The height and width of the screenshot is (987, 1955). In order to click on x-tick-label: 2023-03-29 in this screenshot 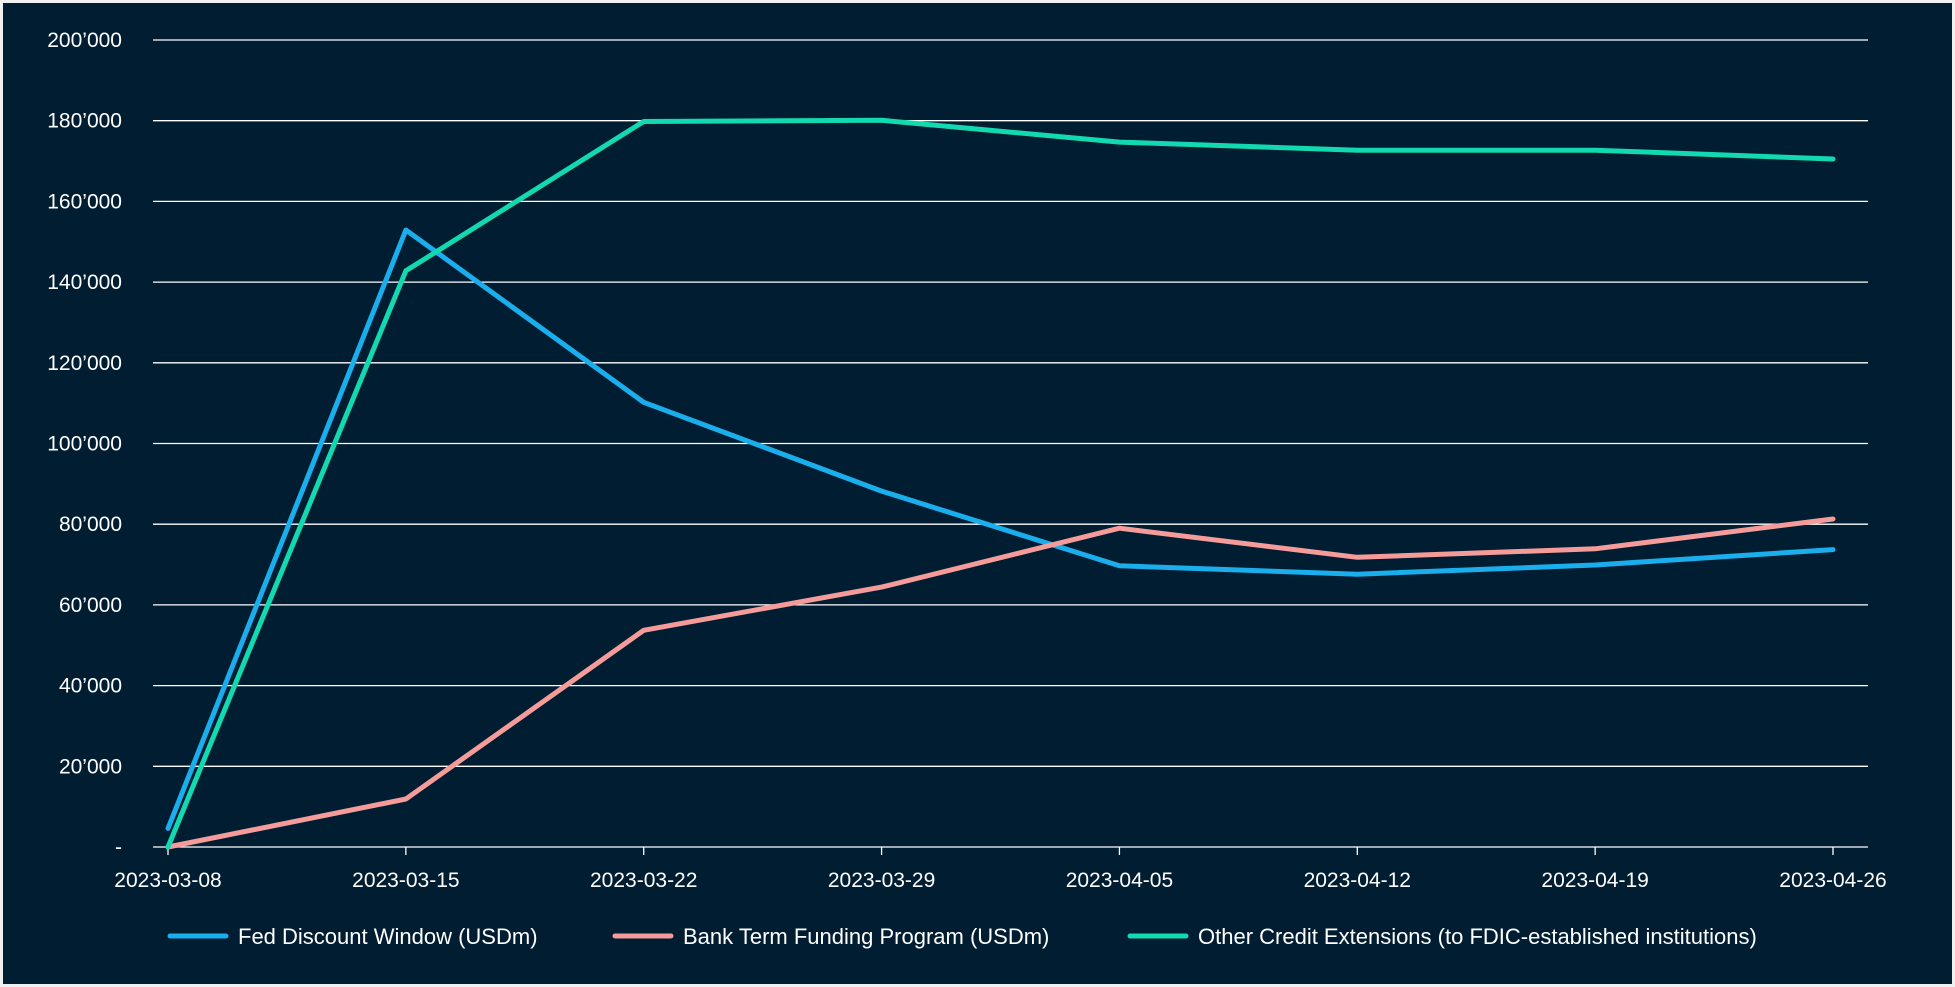, I will do `click(881, 880)`.